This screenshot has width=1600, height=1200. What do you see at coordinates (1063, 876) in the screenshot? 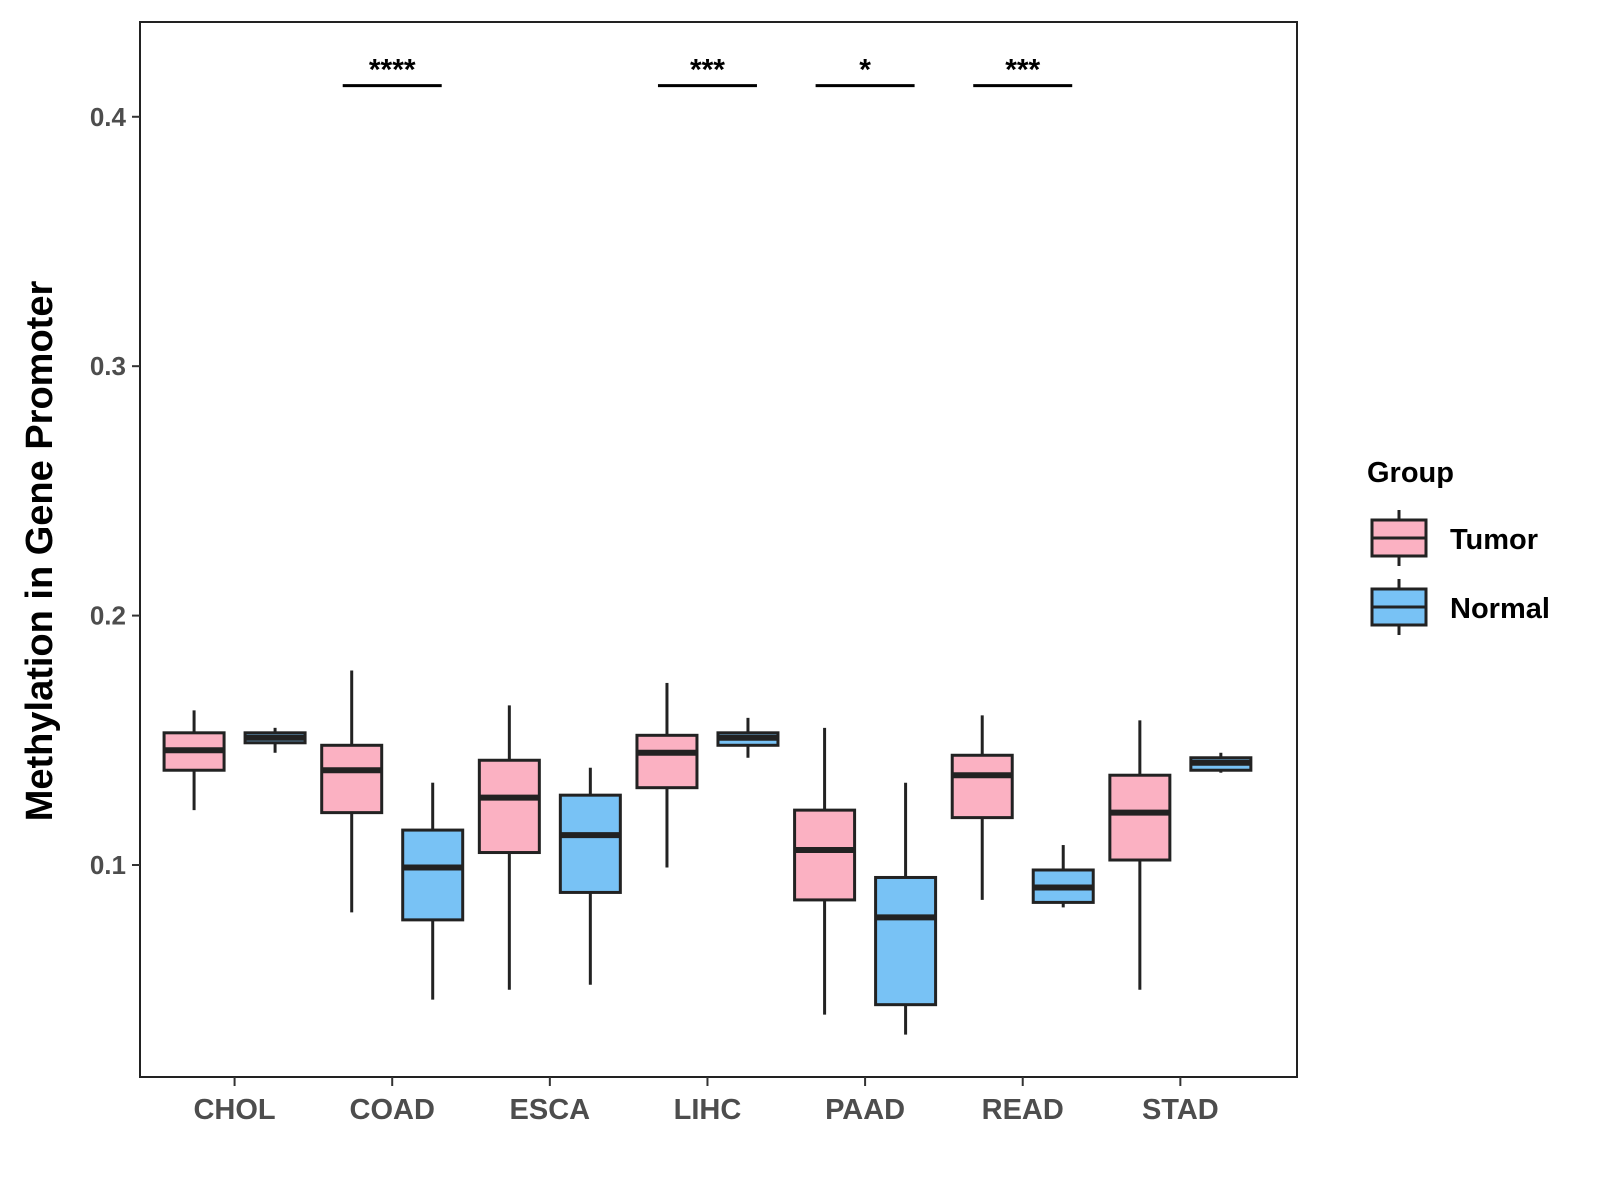
I see `box-normal-read` at bounding box center [1063, 876].